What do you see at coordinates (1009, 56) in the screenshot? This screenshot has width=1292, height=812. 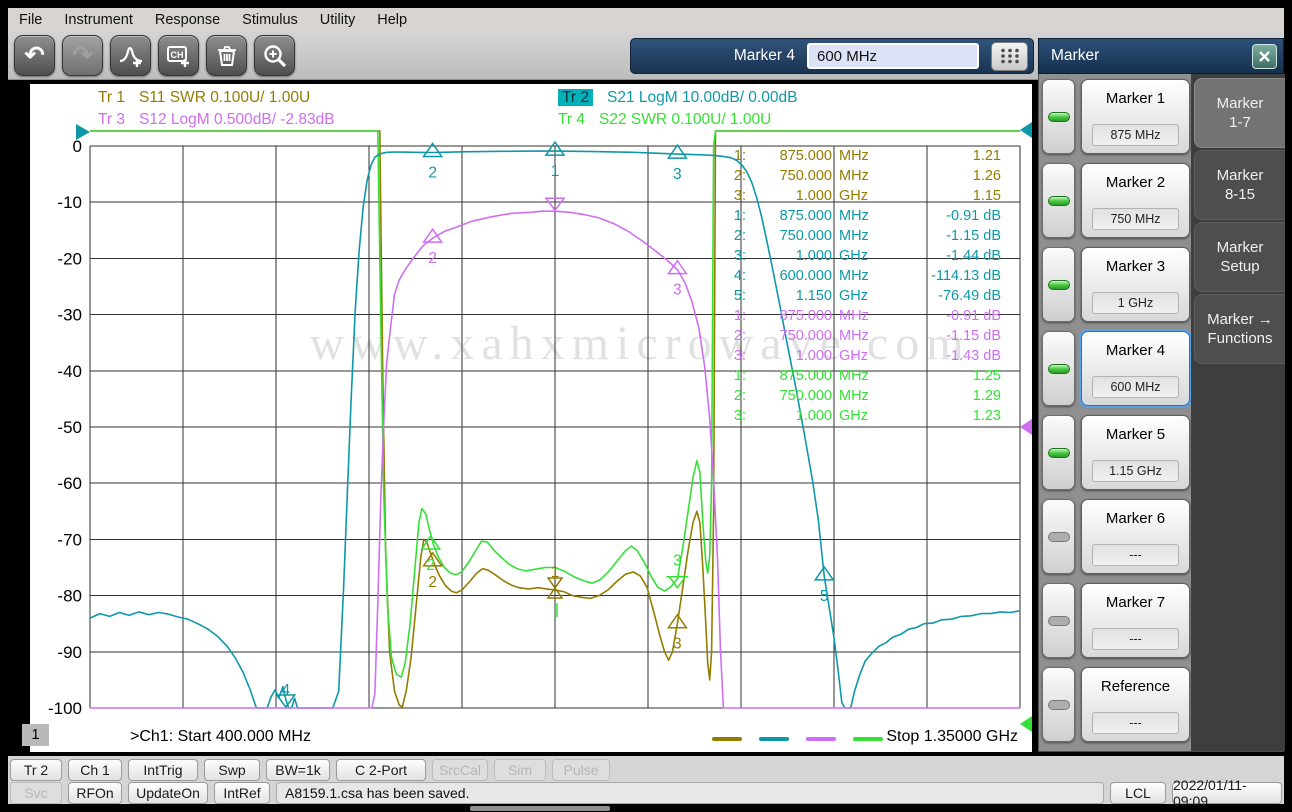 I see `keypad-button` at bounding box center [1009, 56].